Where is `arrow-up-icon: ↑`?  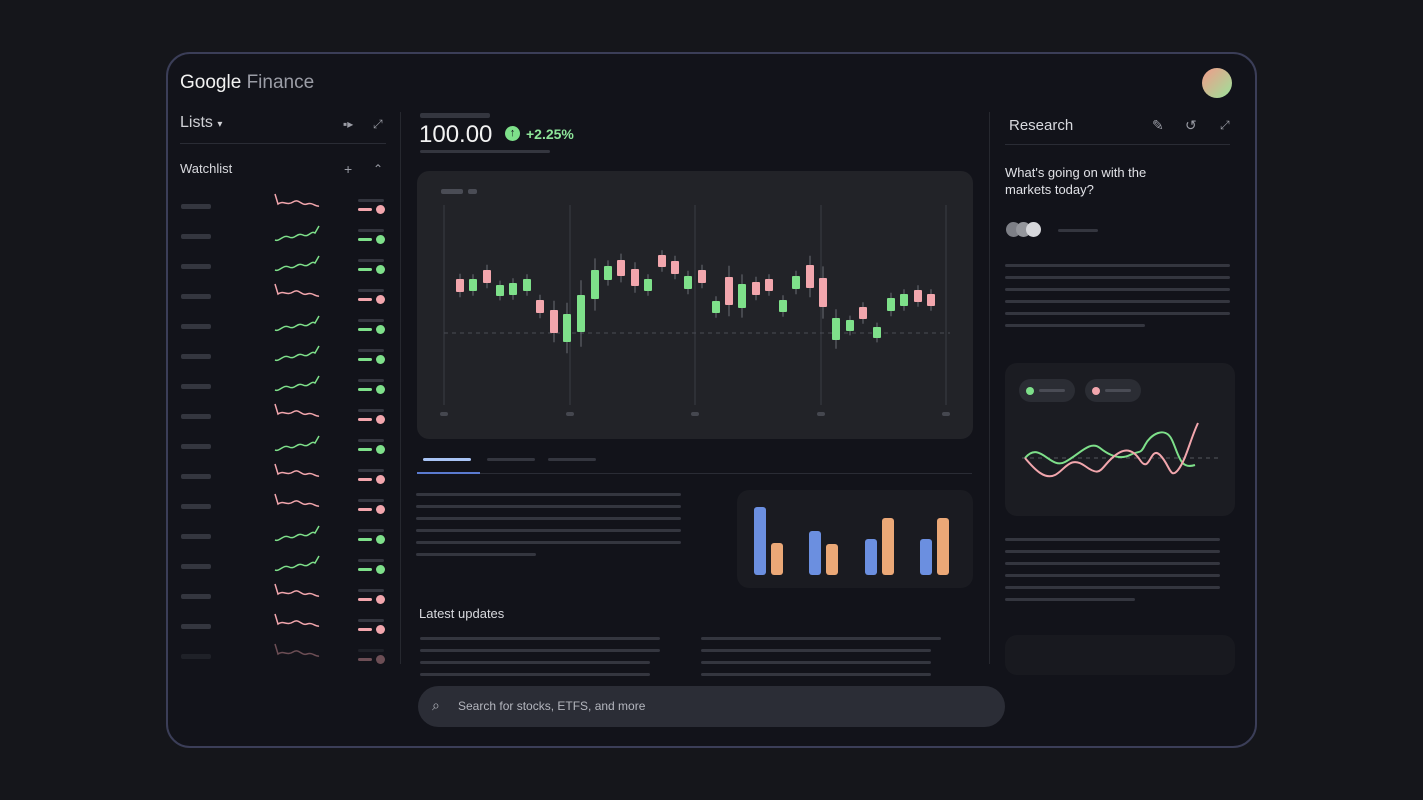 arrow-up-icon: ↑ is located at coordinates (512, 133).